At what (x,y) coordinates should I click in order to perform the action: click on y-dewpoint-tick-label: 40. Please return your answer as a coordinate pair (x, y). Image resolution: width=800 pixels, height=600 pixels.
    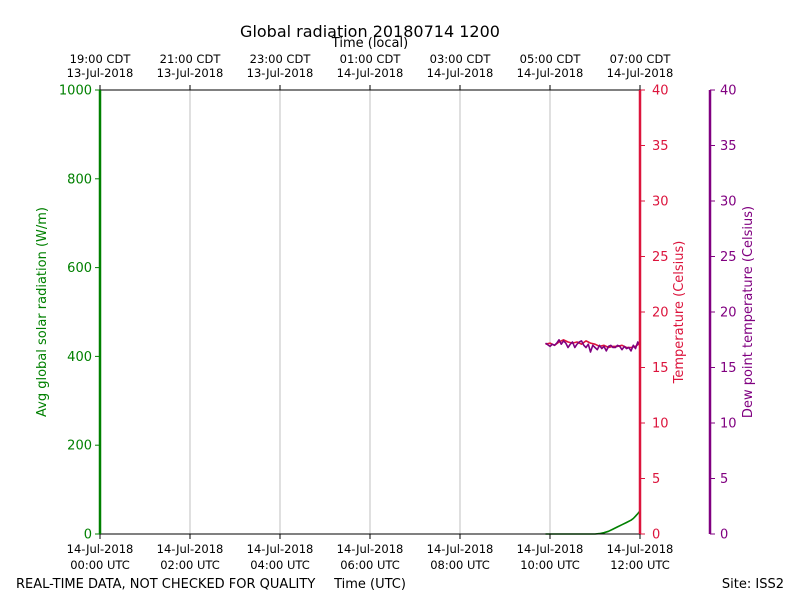
    Looking at the image, I should click on (728, 91).